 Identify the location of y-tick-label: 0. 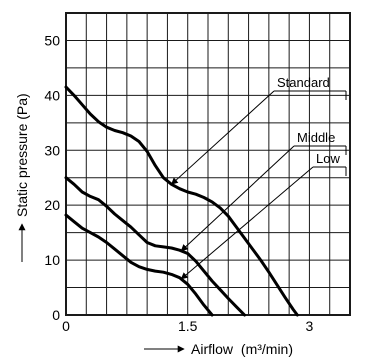
(56, 315).